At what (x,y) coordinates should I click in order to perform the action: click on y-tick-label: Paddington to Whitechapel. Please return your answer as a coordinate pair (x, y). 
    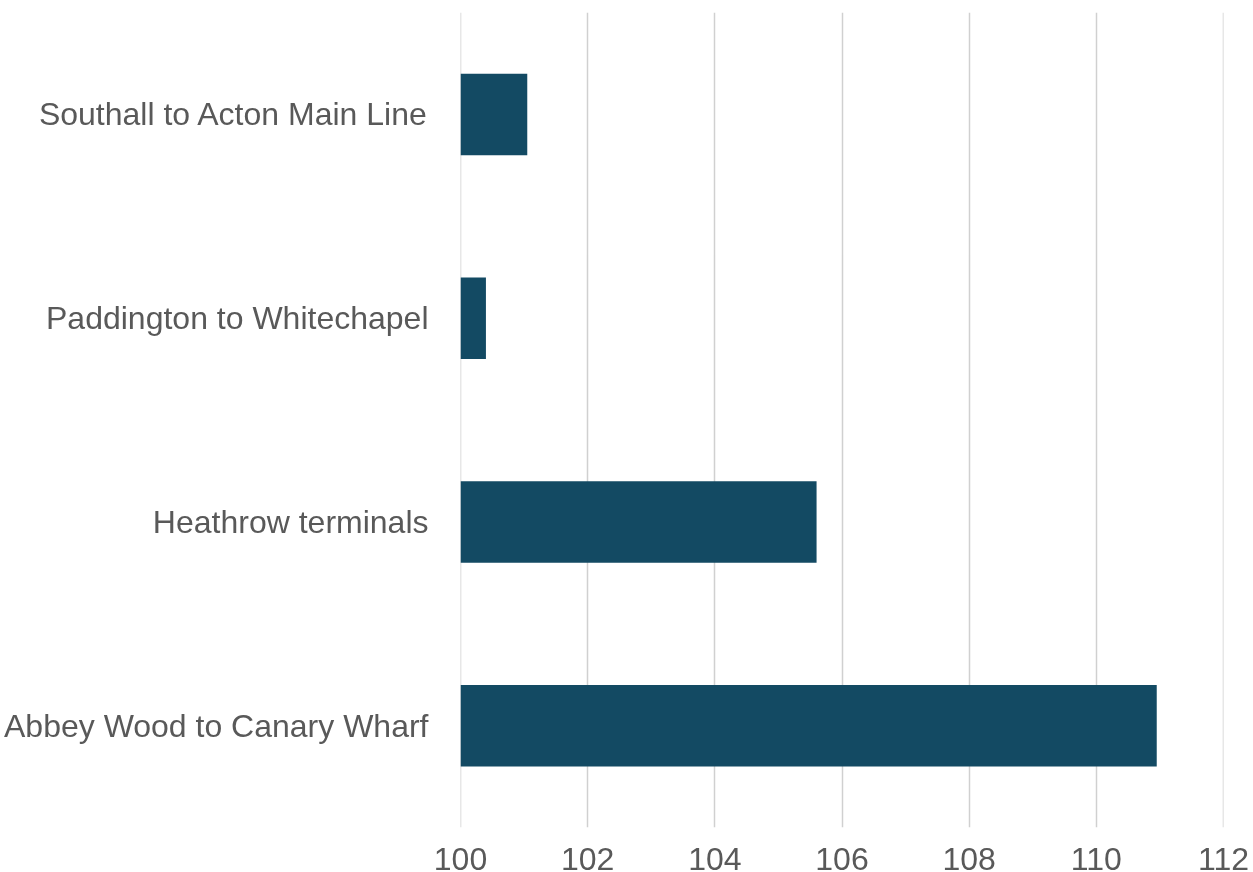
    Looking at the image, I should click on (237, 318).